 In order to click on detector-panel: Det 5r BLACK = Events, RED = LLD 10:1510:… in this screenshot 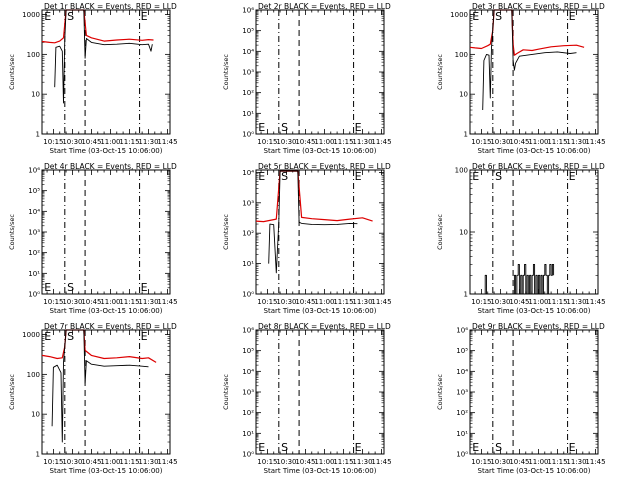, I will do `click(307, 238)`.